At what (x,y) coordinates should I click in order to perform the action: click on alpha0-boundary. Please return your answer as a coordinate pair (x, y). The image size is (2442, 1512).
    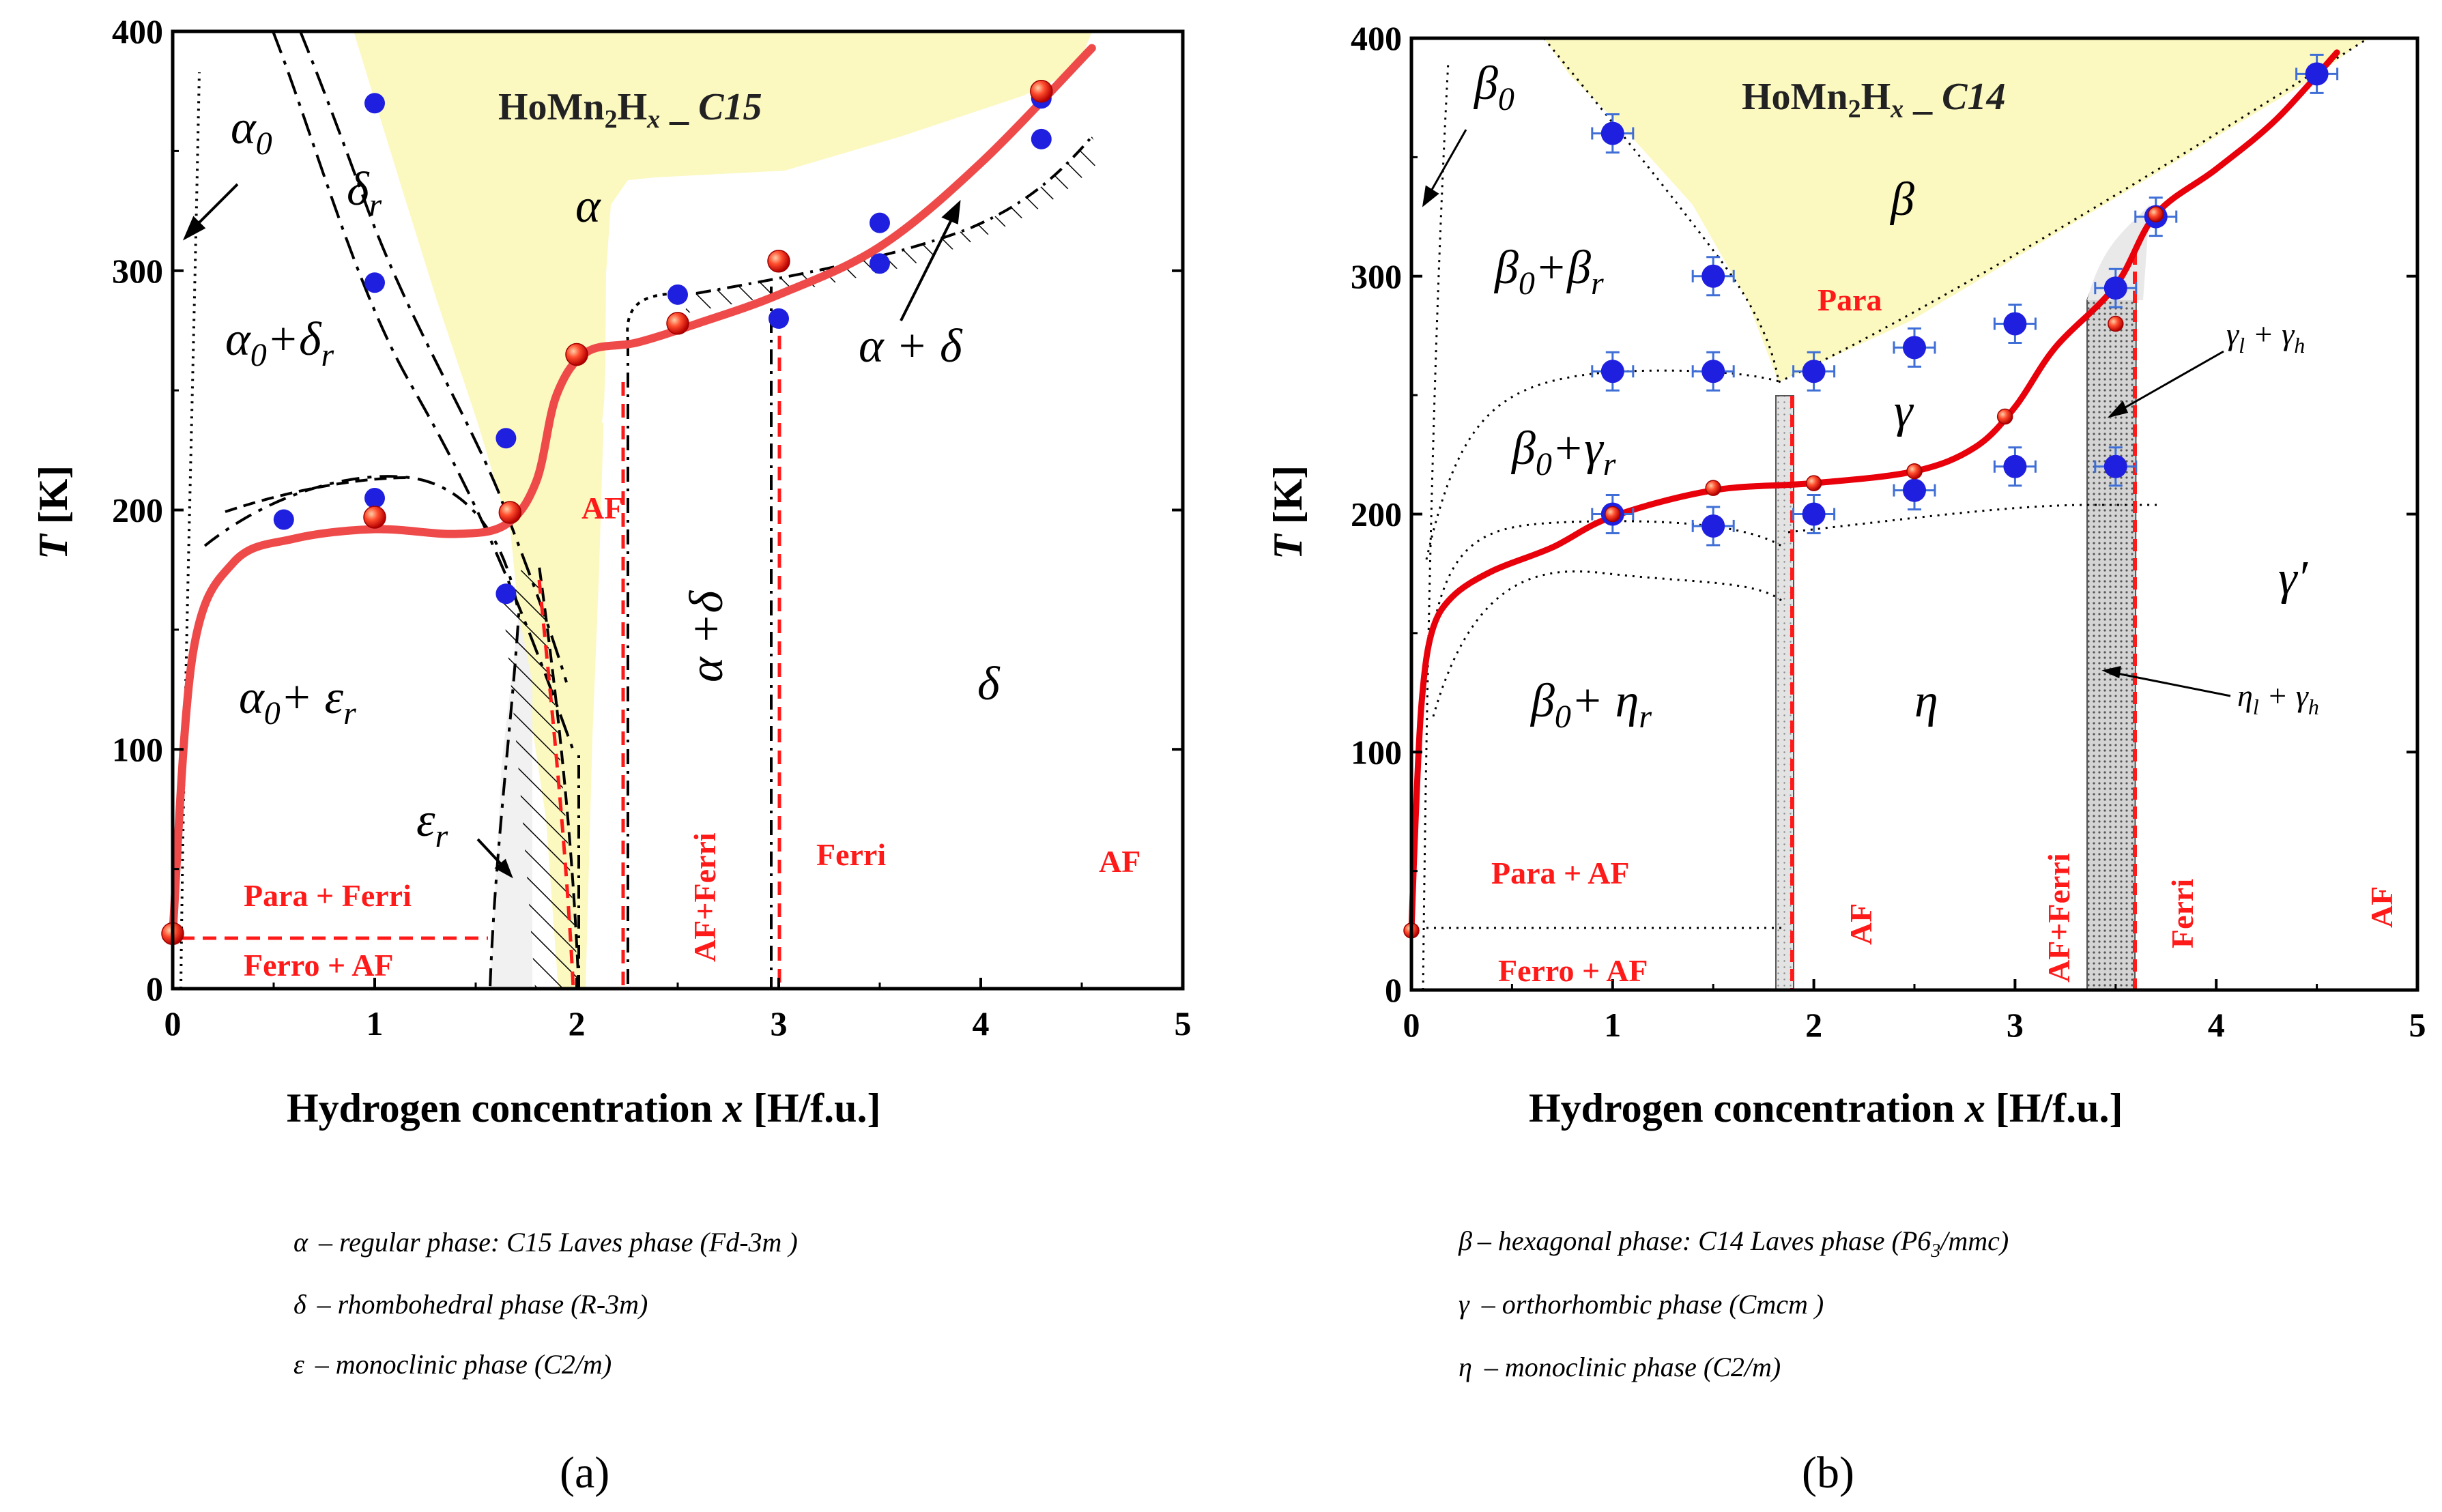
    Looking at the image, I should click on (190, 530).